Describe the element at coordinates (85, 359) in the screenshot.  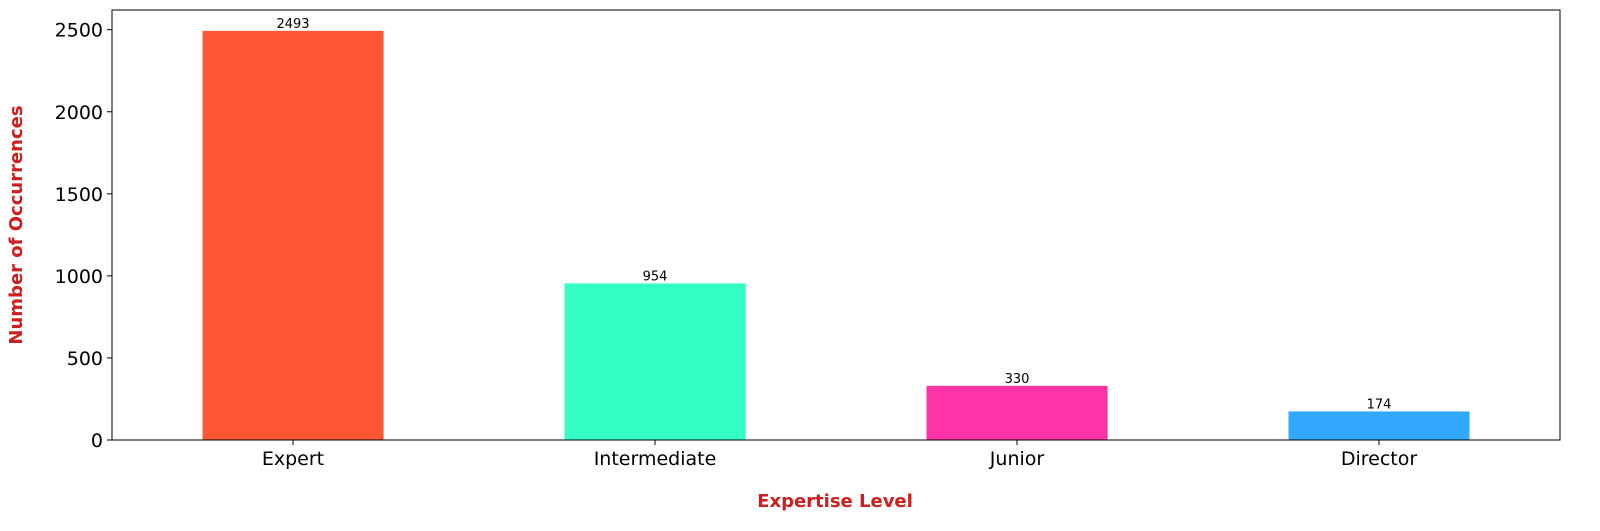
I see `y-tick-label: 500` at that location.